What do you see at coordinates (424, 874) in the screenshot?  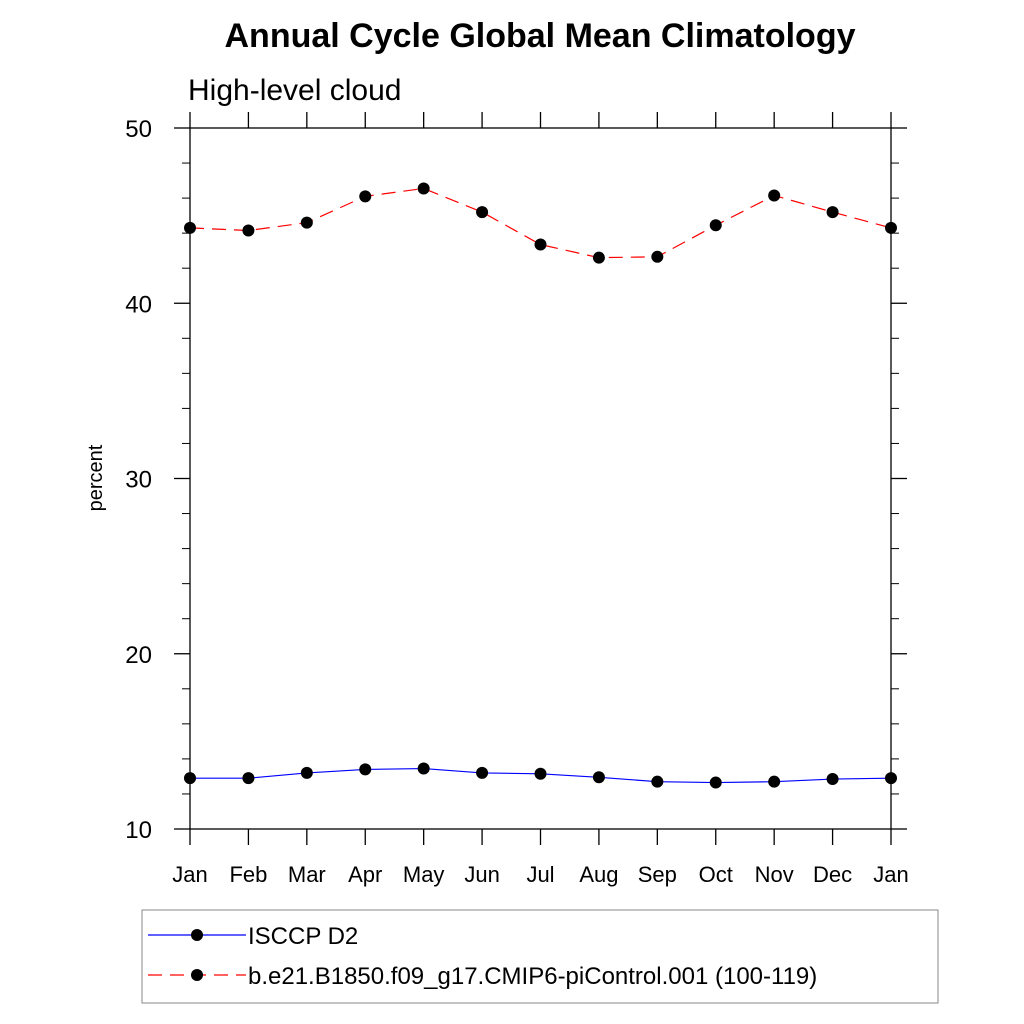 I see `x-tick-label: May` at bounding box center [424, 874].